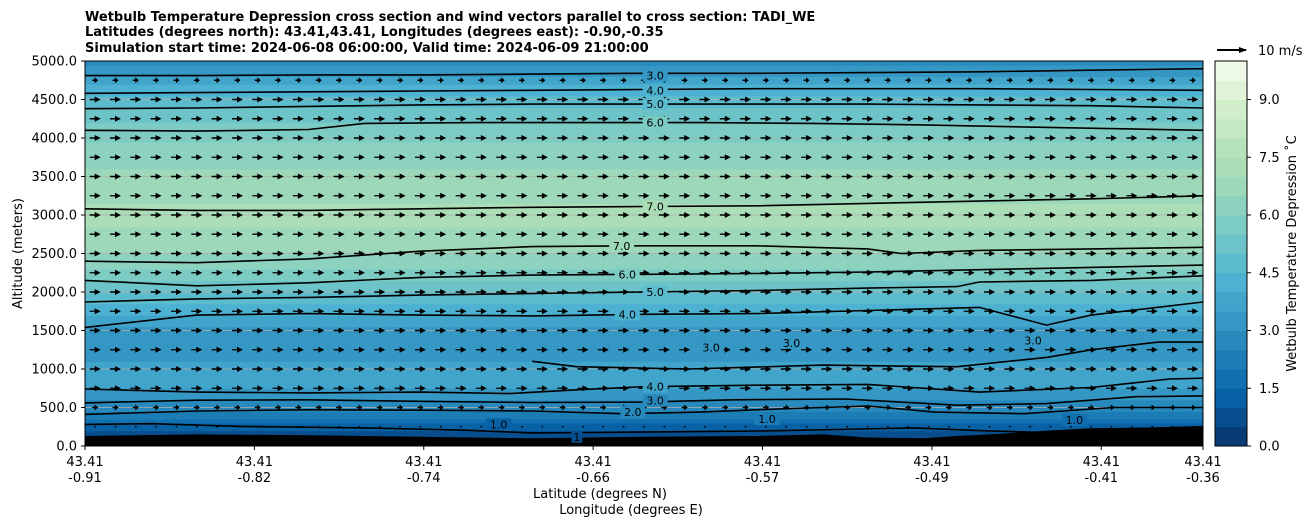 This screenshot has width=1312, height=526. What do you see at coordinates (499, 424) in the screenshot?
I see `contour-label: 1.0` at bounding box center [499, 424].